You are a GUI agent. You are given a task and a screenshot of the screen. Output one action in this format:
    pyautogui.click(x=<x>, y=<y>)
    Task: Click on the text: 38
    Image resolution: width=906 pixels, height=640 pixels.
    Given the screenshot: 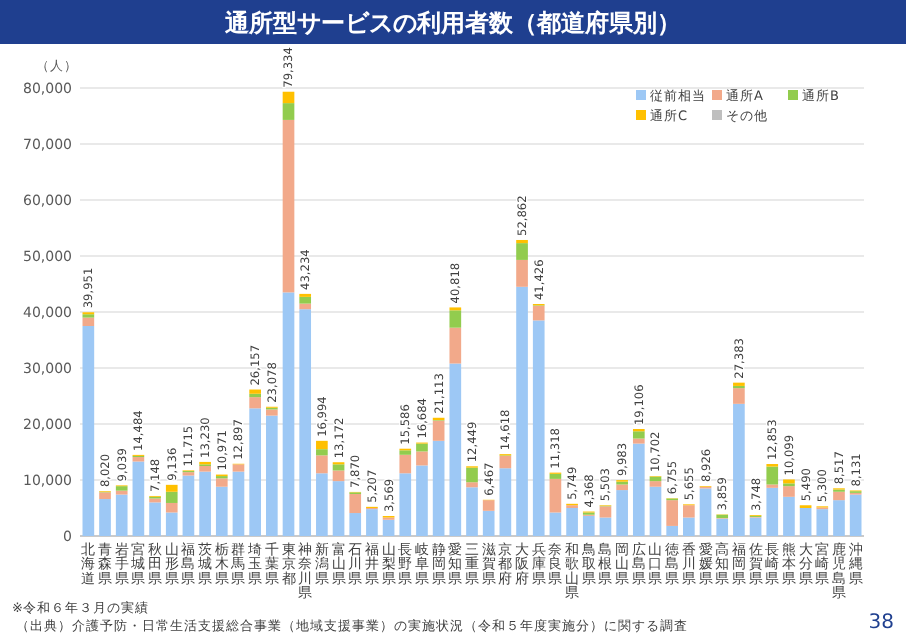 What is the action you would take?
    pyautogui.click(x=881, y=623)
    